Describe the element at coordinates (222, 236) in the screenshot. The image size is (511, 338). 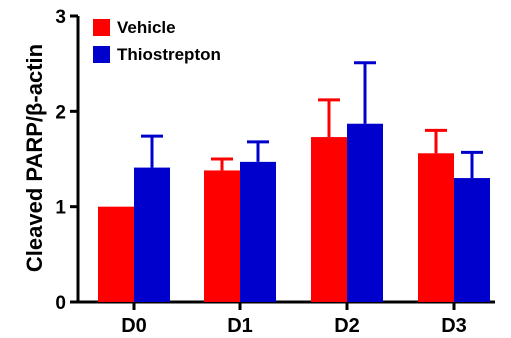
I see `bar-vehicle-d1` at that location.